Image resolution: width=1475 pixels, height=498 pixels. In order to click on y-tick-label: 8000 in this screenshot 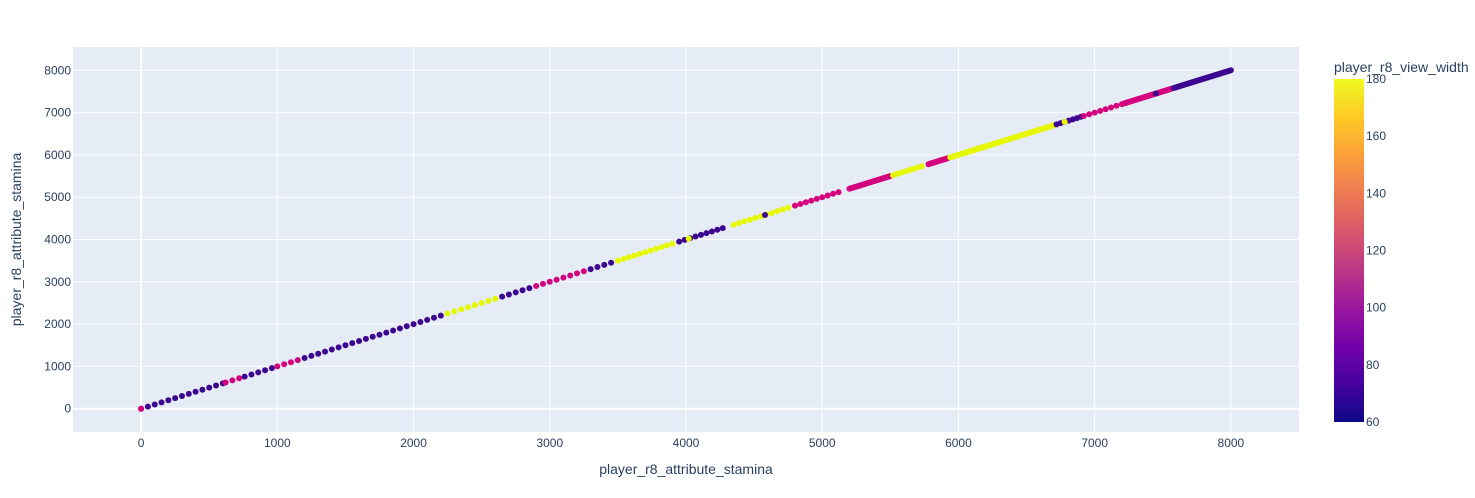, I will do `click(57, 70)`.